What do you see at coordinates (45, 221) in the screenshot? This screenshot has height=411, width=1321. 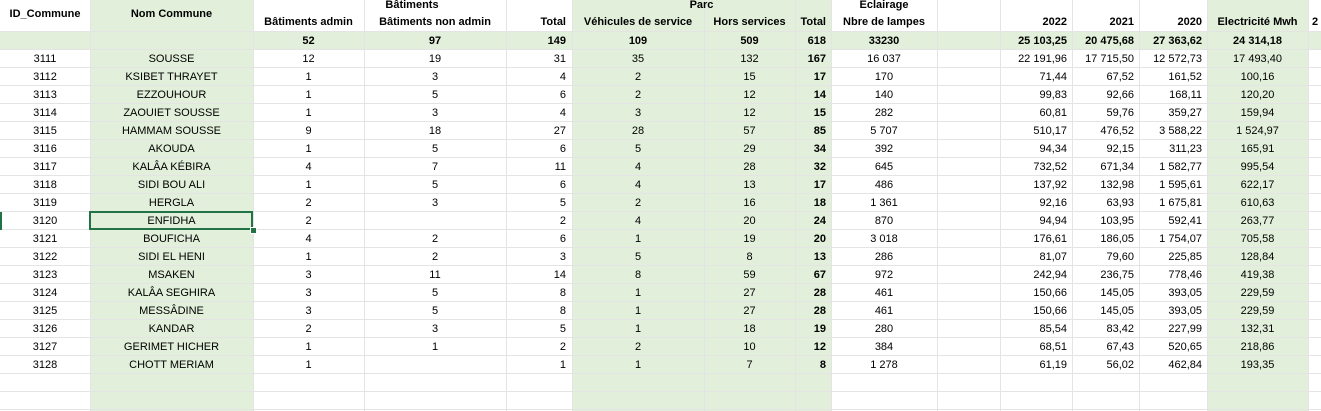 I see `cell-id: 3120` at bounding box center [45, 221].